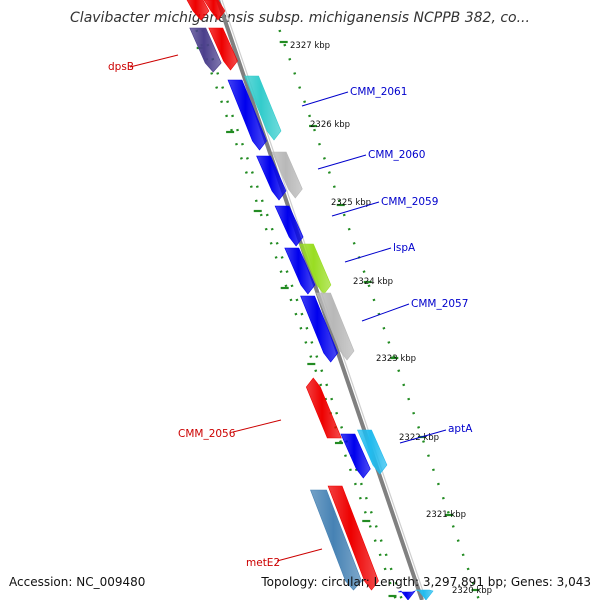  What do you see at coordinates (396, 359) in the screenshot?
I see `kbp-label: 2323 kbp` at bounding box center [396, 359].